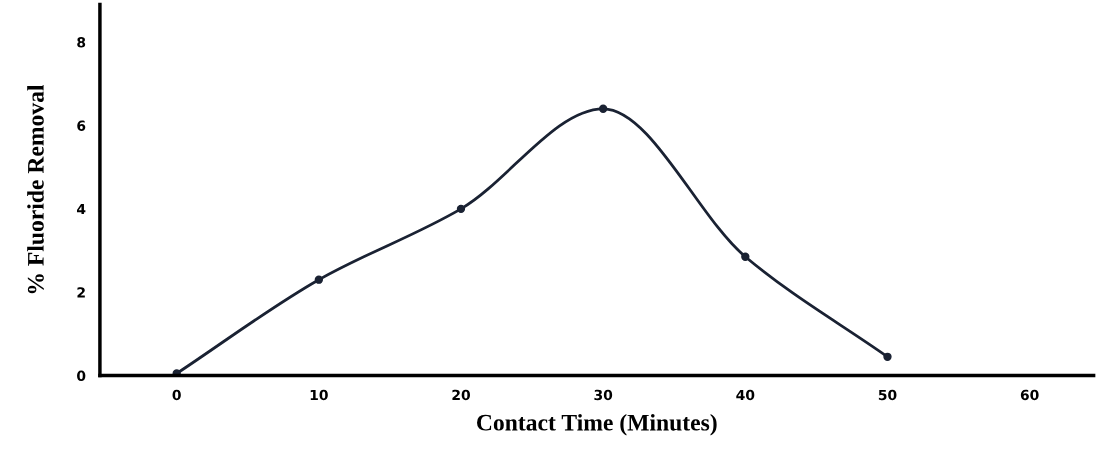 The width and height of the screenshot is (1098, 458). What do you see at coordinates (81, 209) in the screenshot?
I see `y-tick-label: 4` at bounding box center [81, 209].